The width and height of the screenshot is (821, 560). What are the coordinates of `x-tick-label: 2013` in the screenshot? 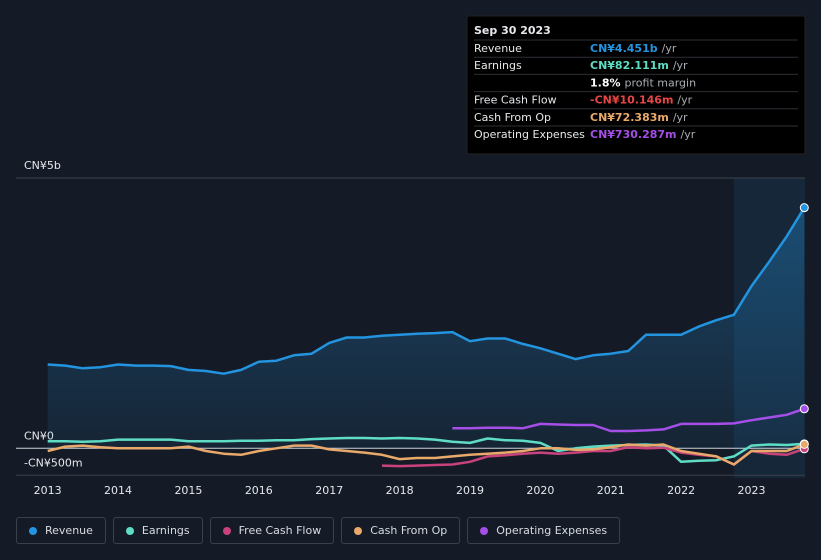 It's located at (48, 490).